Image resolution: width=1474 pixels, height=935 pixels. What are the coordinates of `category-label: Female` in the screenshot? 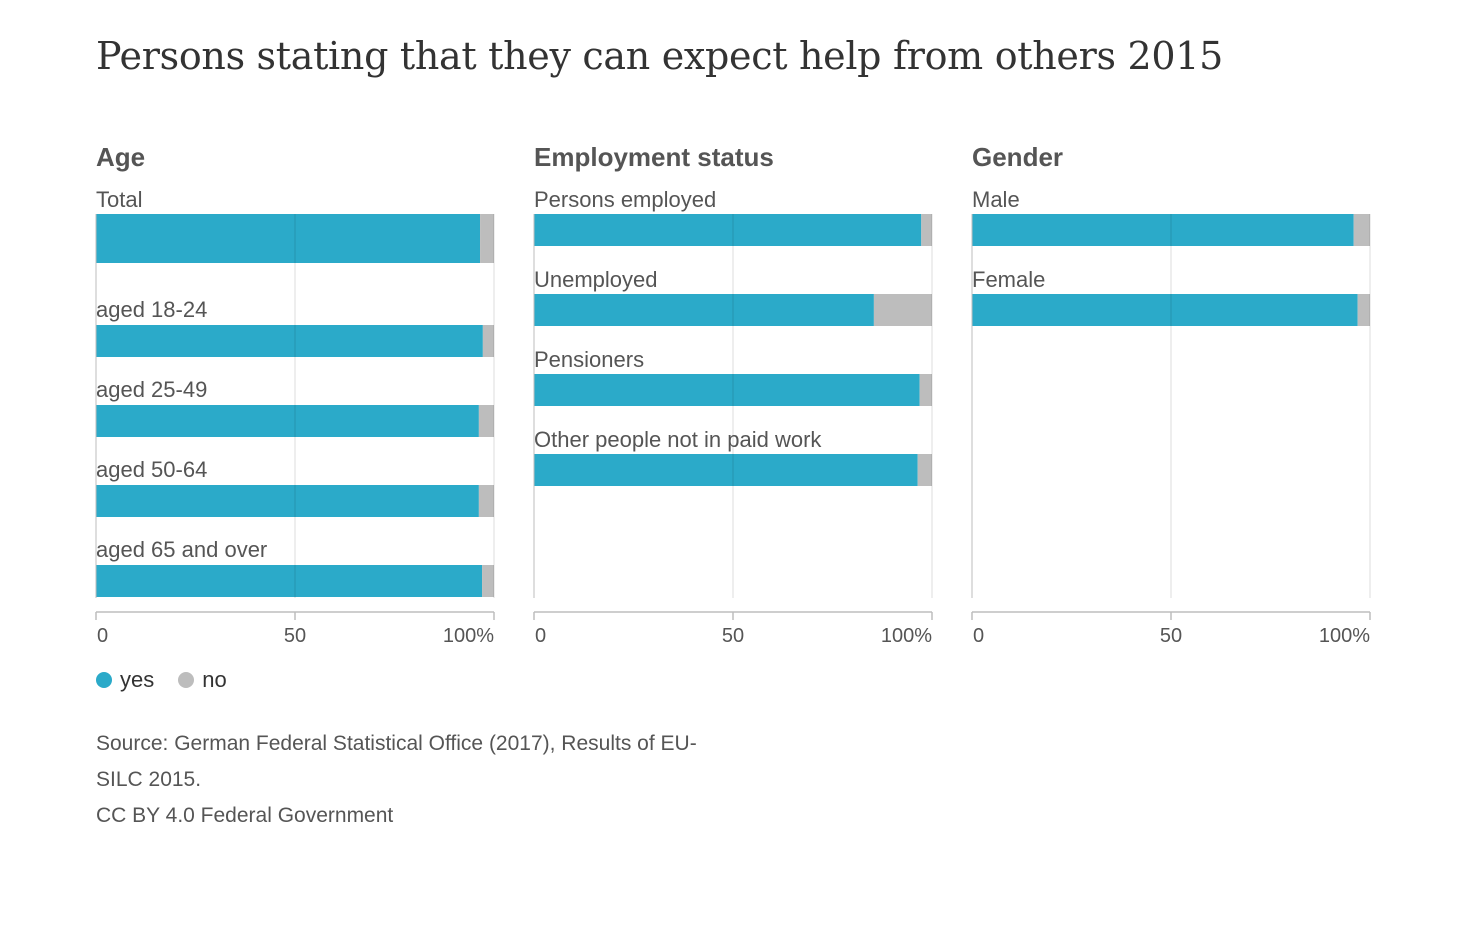 It's located at (1008, 279).